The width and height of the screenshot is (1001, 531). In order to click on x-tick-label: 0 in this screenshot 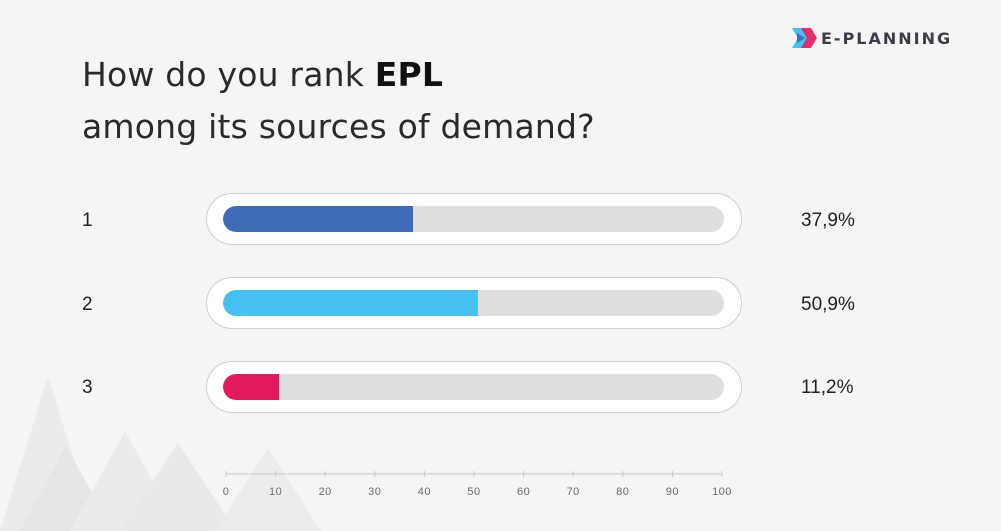, I will do `click(226, 492)`.